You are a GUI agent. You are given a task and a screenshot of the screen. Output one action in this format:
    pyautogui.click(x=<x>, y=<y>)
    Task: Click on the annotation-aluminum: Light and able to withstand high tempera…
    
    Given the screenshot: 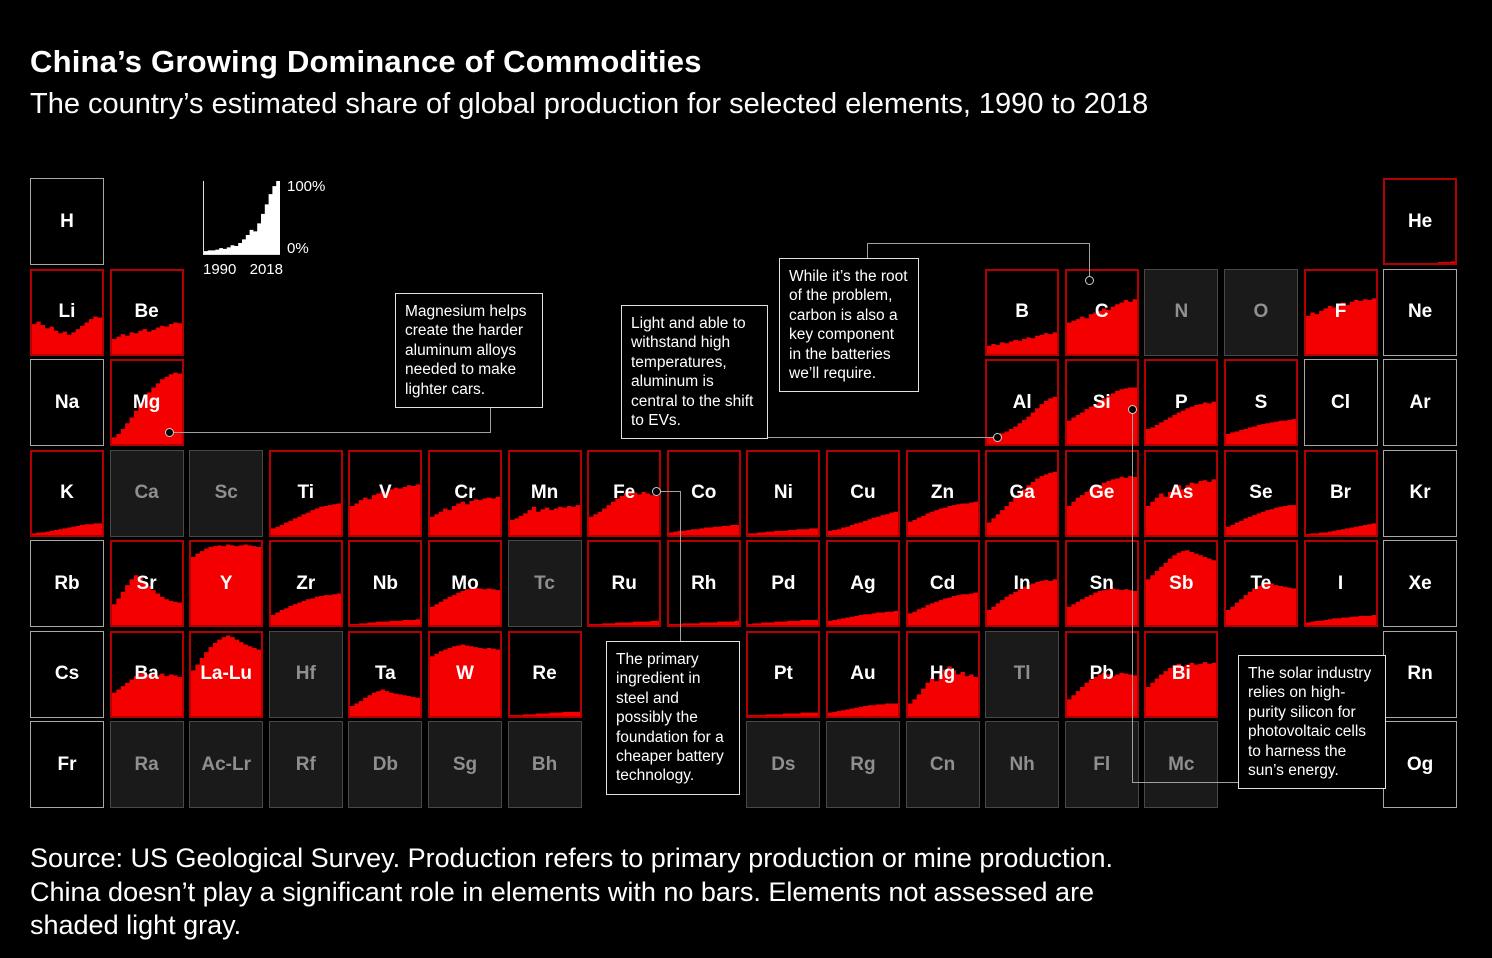 What is the action you would take?
    pyautogui.click(x=694, y=372)
    